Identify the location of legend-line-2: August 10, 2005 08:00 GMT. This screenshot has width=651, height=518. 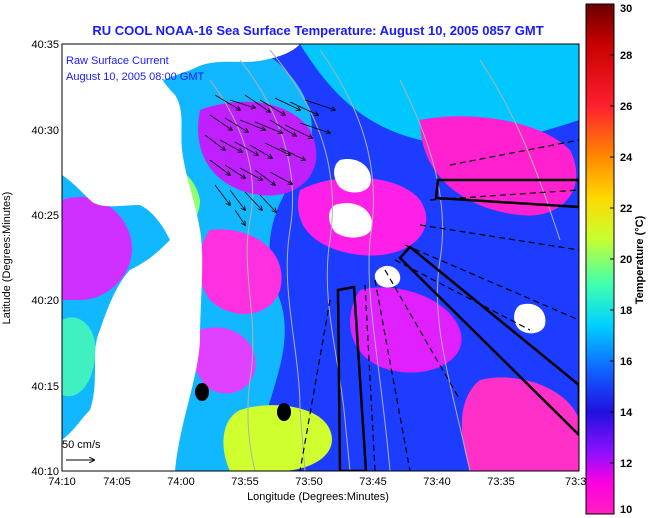
(135, 77).